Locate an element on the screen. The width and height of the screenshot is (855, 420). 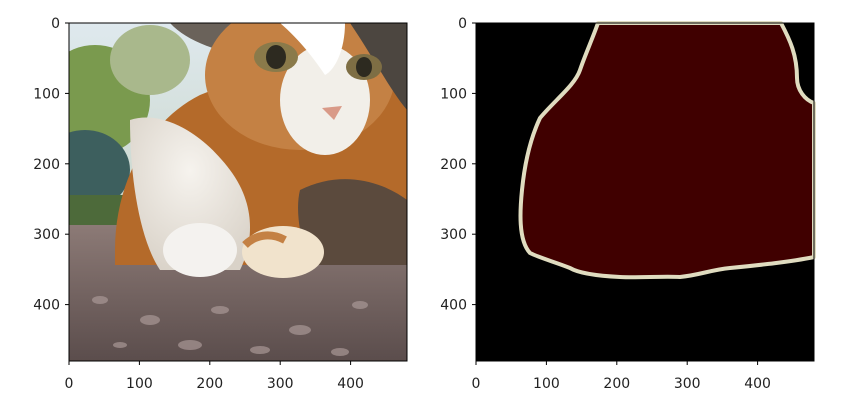
left-y-tick-label: 400 is located at coordinates (46, 306).